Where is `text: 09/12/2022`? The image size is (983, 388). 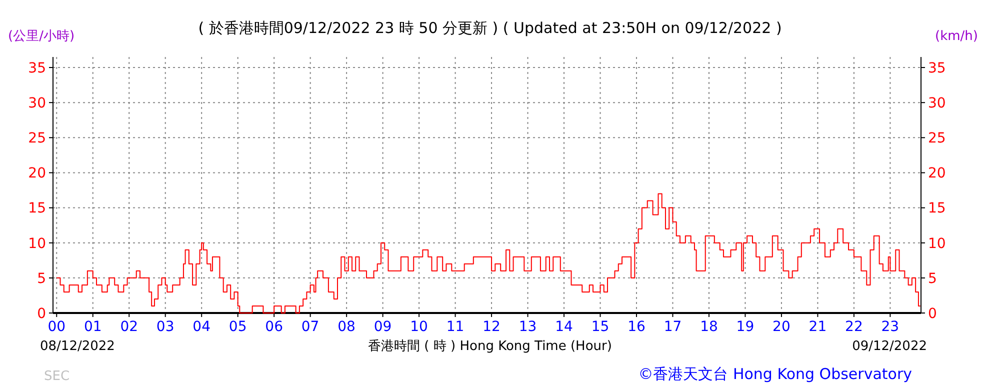 text: 09/12/2022 is located at coordinates (889, 346).